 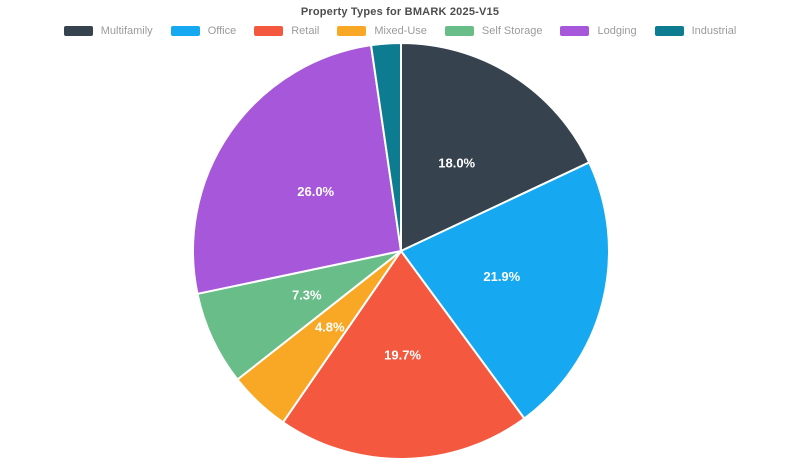 What do you see at coordinates (203, 31) in the screenshot?
I see `legend-item-office: Office` at bounding box center [203, 31].